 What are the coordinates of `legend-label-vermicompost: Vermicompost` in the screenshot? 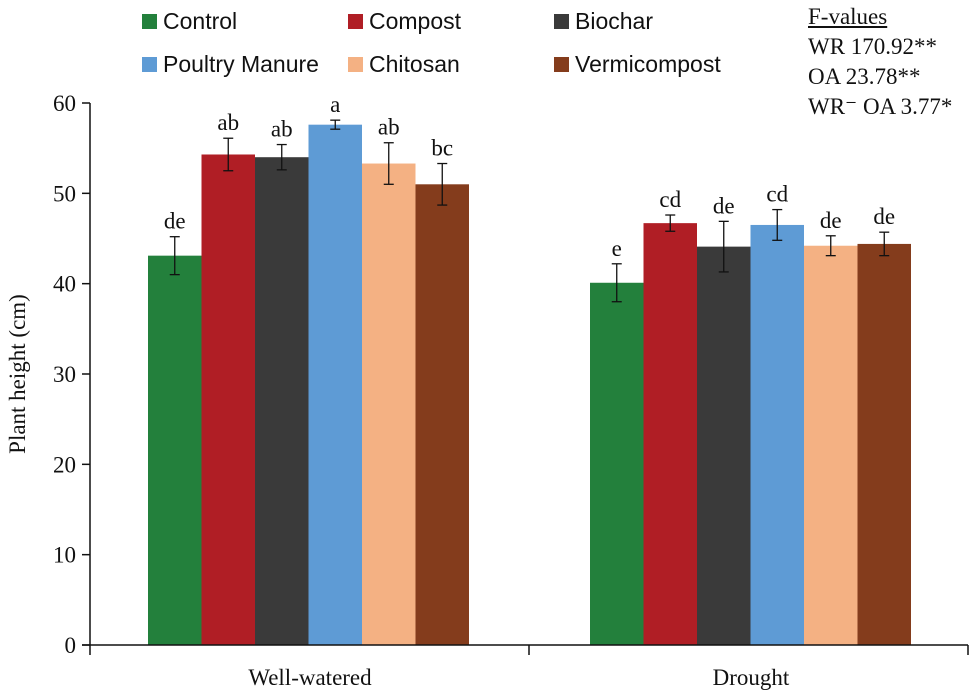 It's located at (648, 64).